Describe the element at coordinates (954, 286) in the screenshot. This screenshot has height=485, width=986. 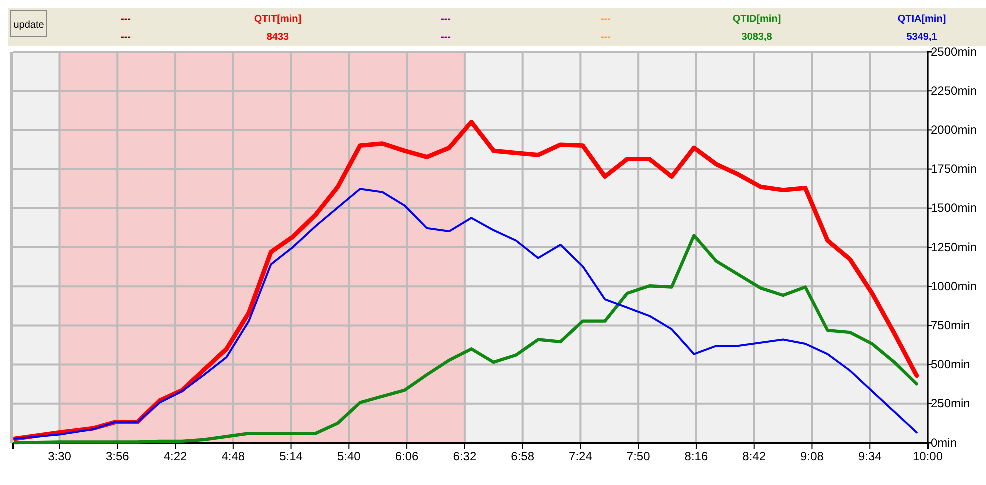
I see `y-tick-label: 1000min` at that location.